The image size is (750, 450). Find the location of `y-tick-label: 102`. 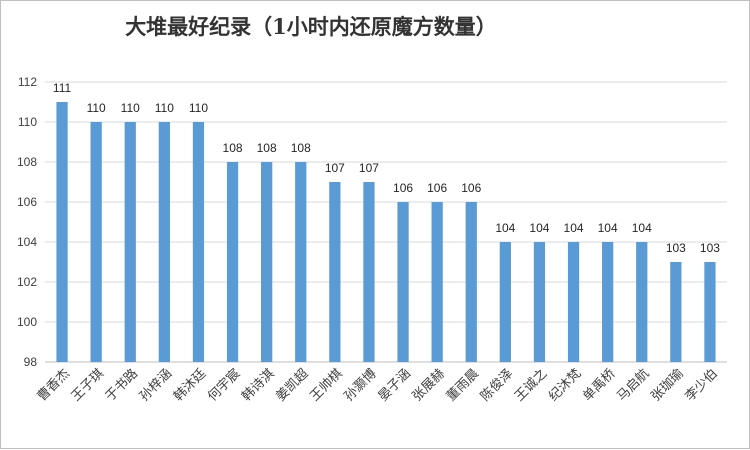

y-tick-label: 102 is located at coordinates (27, 282).